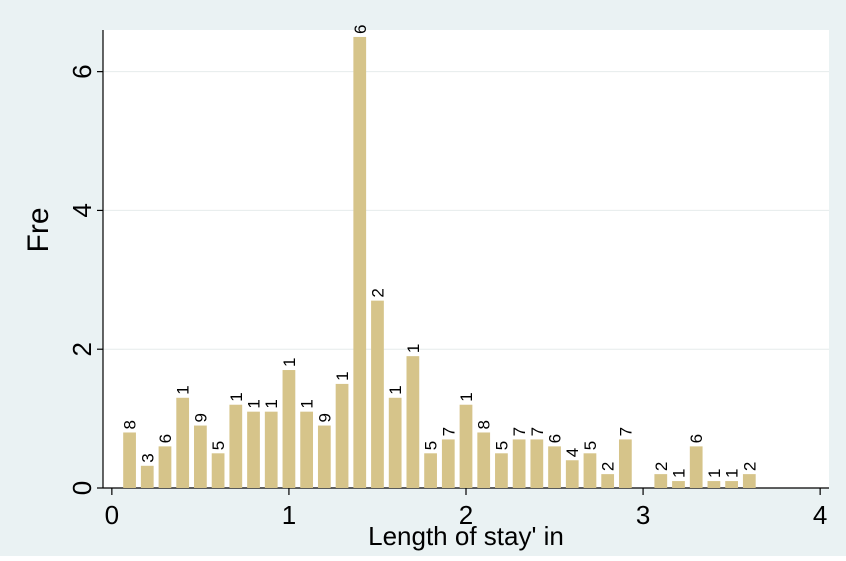 This screenshot has height=561, width=846. What do you see at coordinates (200, 417) in the screenshot?
I see `bar-label-4: 9` at bounding box center [200, 417].